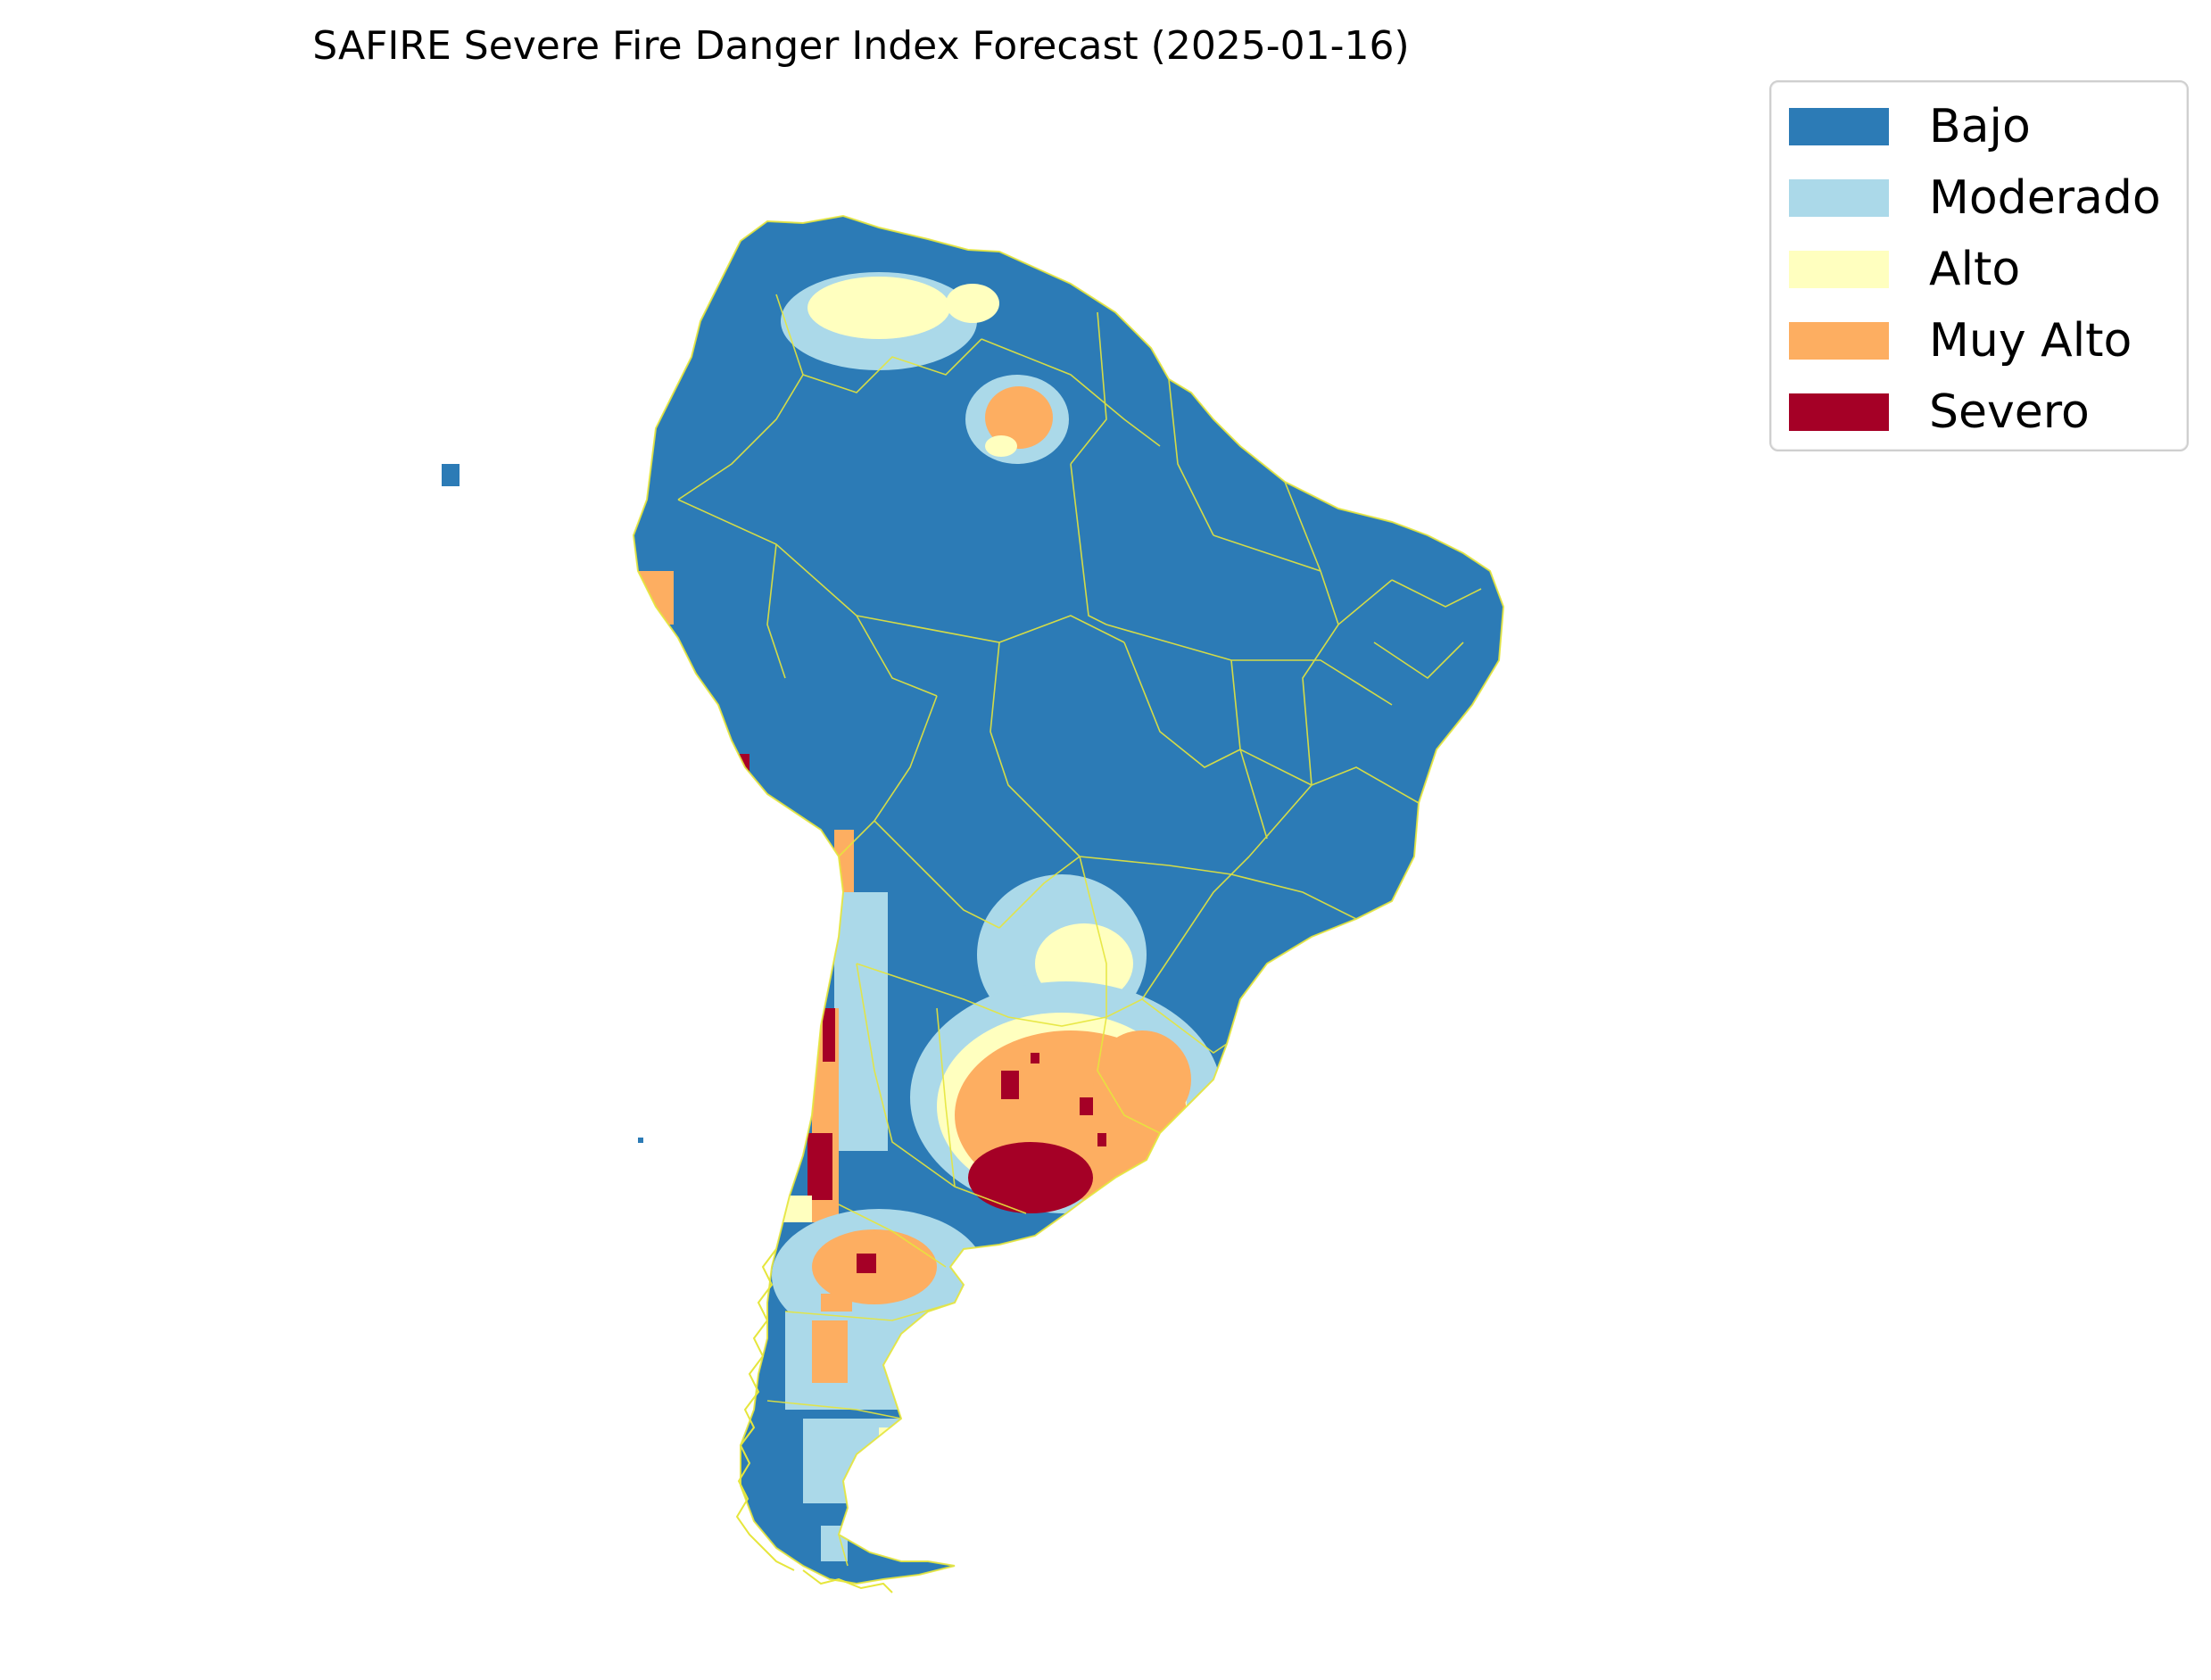 The image size is (2211, 1680). Describe the element at coordinates (640, 1140) in the screenshot. I see `island-small` at that location.